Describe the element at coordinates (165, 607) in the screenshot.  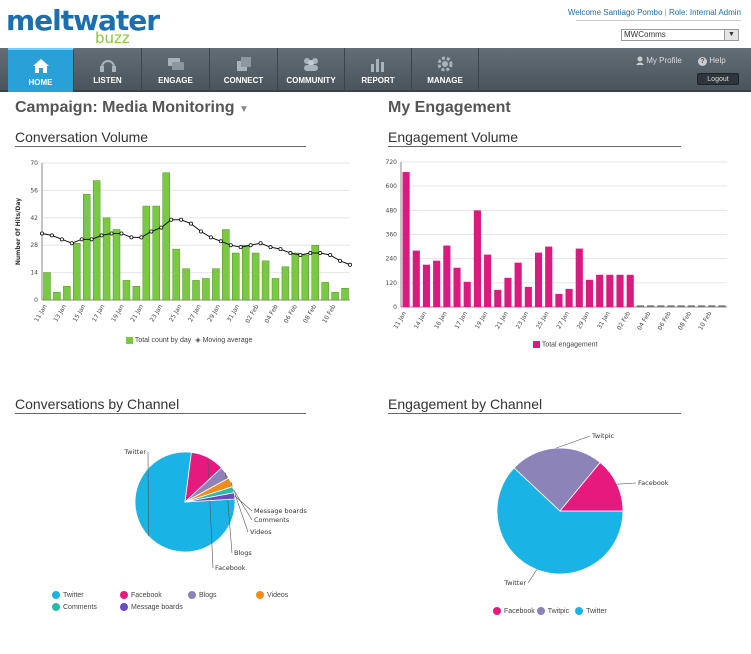
I see `legend-item-message-boards: Message boards` at that location.